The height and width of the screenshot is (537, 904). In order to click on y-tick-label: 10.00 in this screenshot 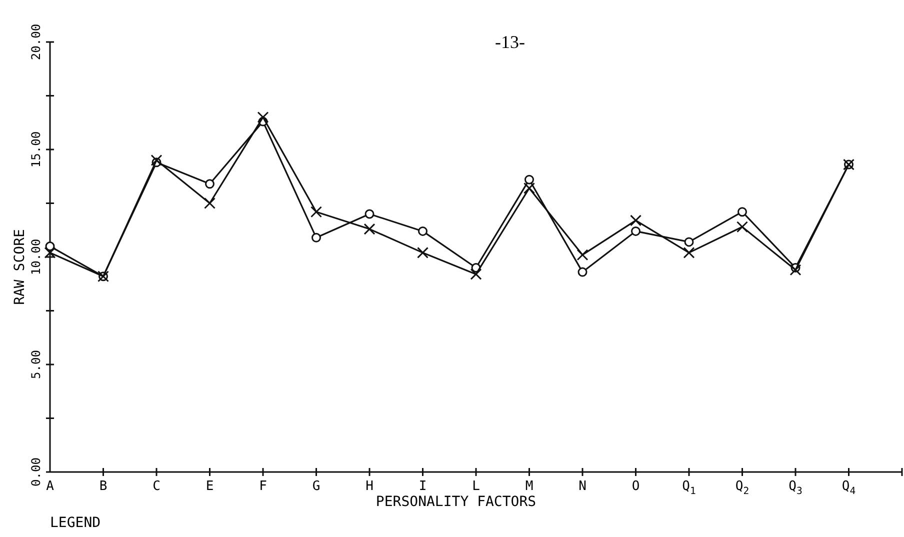, I will do `click(36, 257)`.